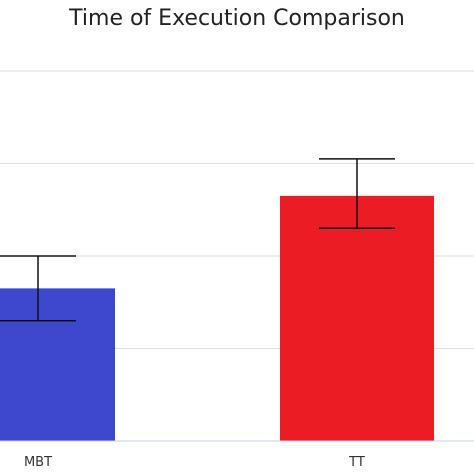 The image size is (474, 474). What do you see at coordinates (57, 364) in the screenshot?
I see `bar-mbt` at bounding box center [57, 364].